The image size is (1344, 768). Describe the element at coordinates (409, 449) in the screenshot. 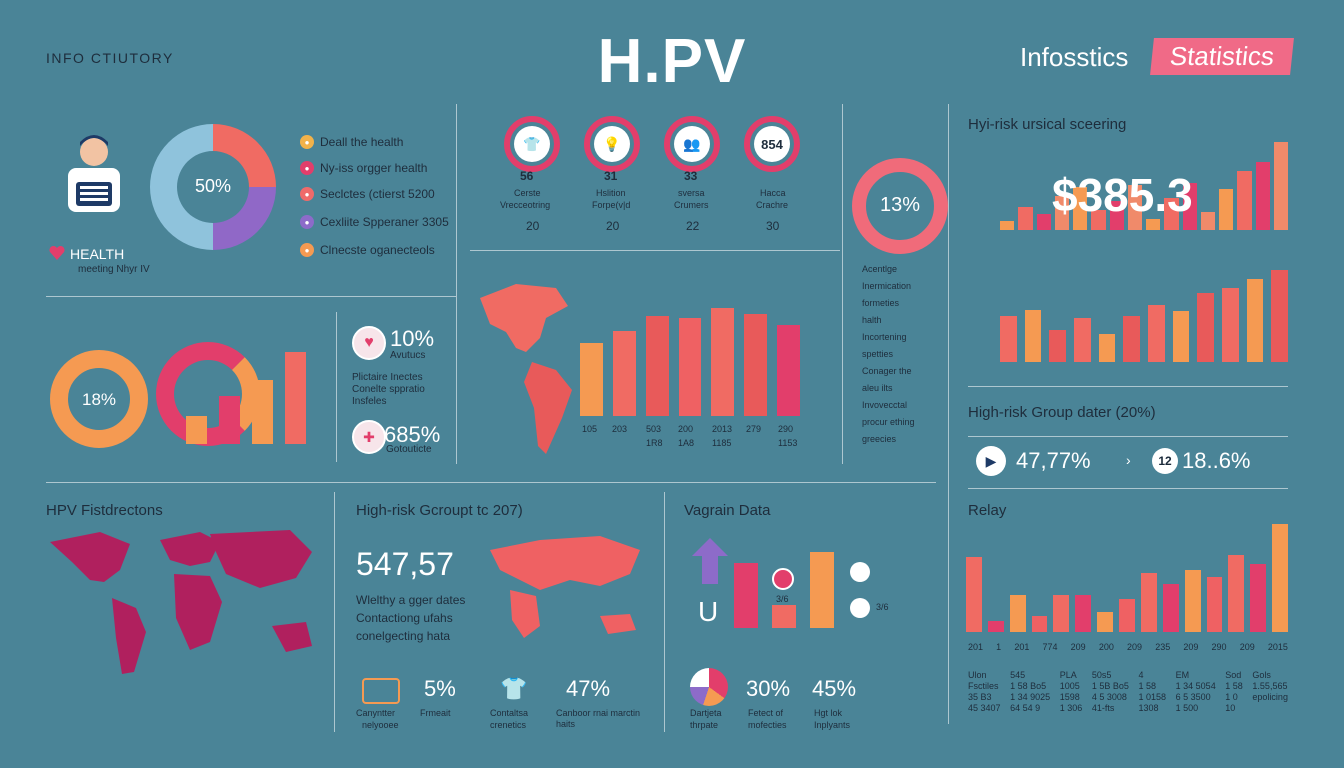

I see `stat2-label: Gotouticte` at that location.